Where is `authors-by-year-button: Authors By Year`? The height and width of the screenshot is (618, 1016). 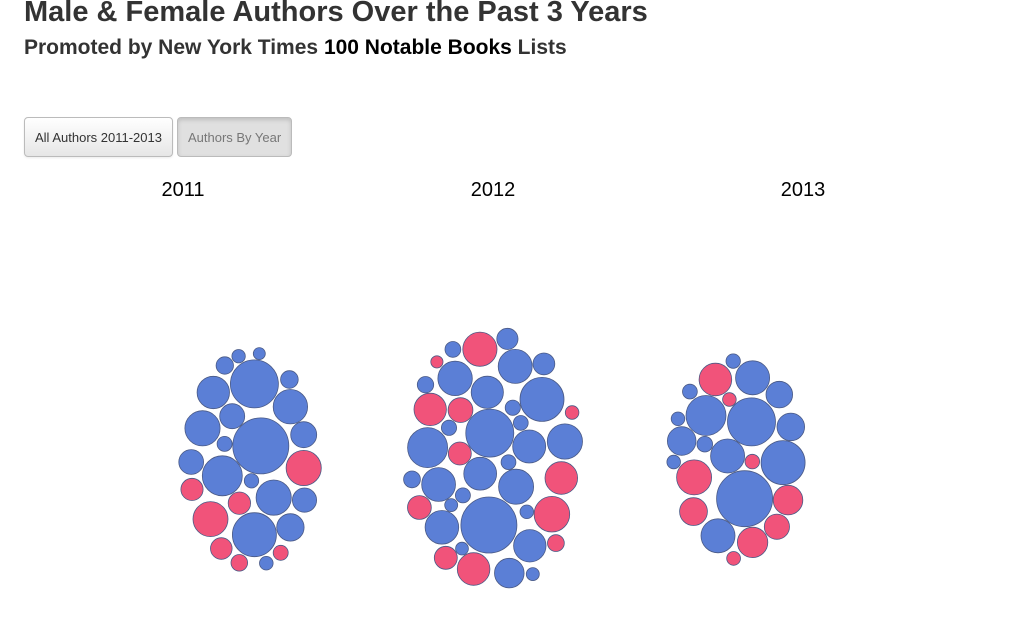
authors-by-year-button: Authors By Year is located at coordinates (234, 137).